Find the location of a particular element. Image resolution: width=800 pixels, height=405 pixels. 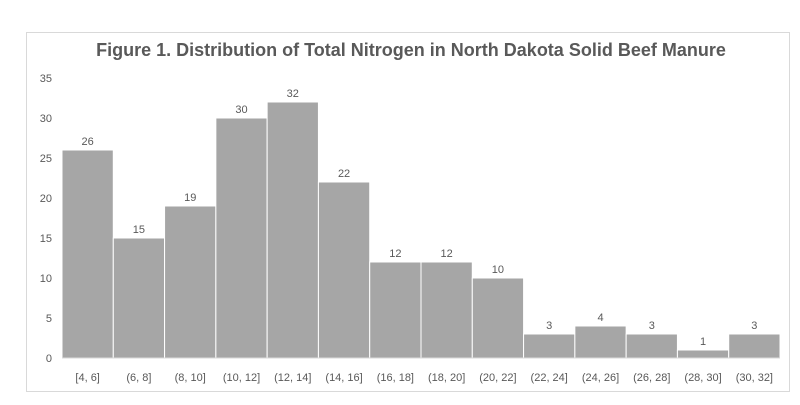

y-tick-label: 30 is located at coordinates (46, 119).